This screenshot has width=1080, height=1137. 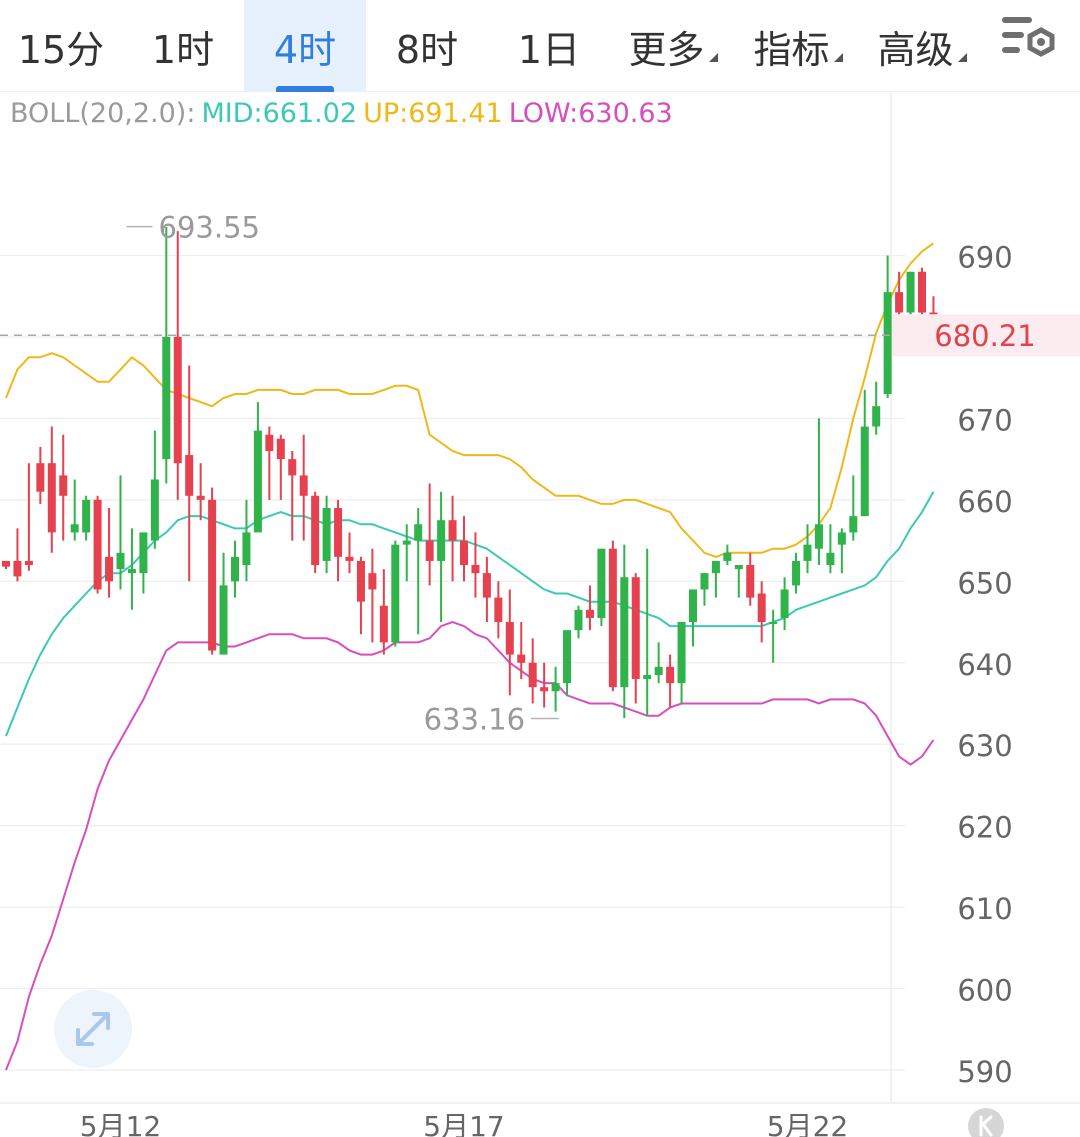 What do you see at coordinates (427, 49) in the screenshot?
I see `tab-8hour: 8时` at bounding box center [427, 49].